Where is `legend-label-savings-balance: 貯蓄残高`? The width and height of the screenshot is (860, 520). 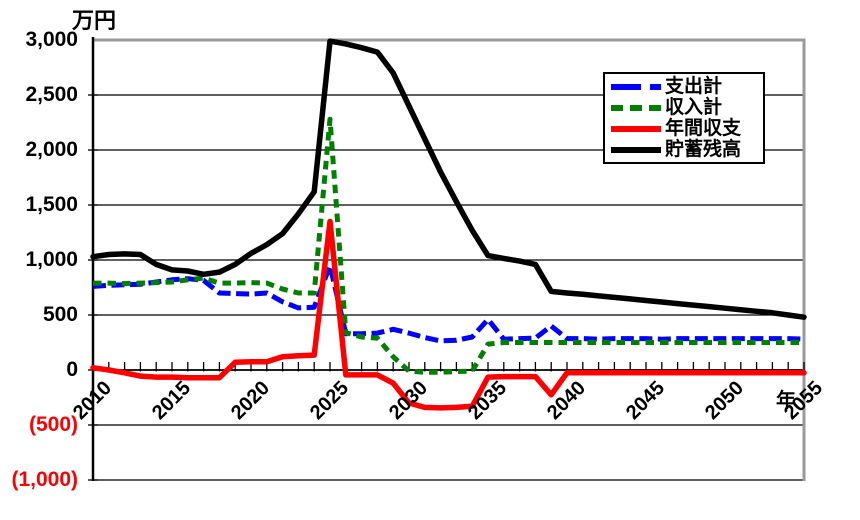 legend-label-savings-balance: 貯蓄残高 is located at coordinates (703, 149).